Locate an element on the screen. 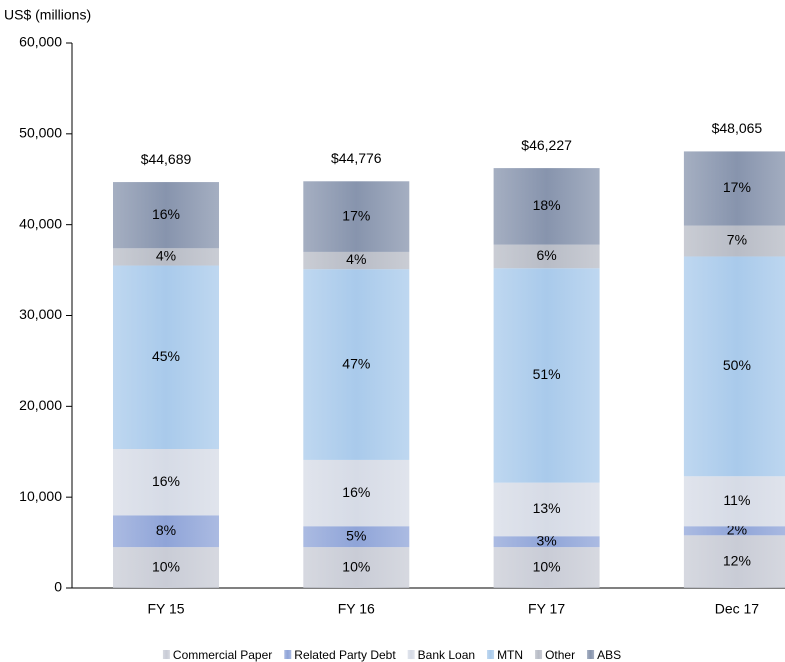 Image resolution: width=785 pixels, height=662 pixels. x-tick-label: FY 17 is located at coordinates (546, 609).